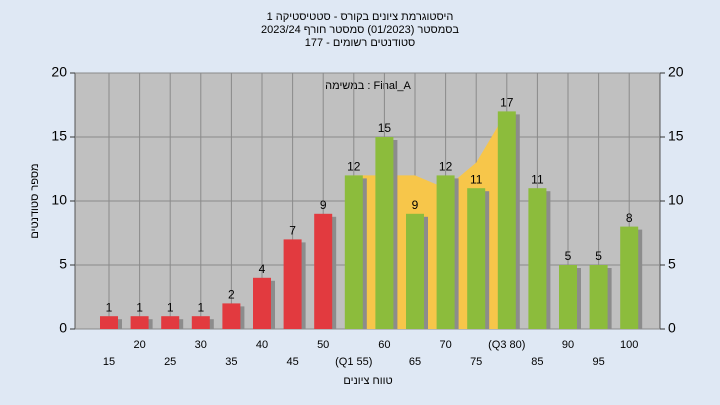 Image resolution: width=720 pixels, height=405 pixels. What do you see at coordinates (368, 86) in the screenshot?
I see `annotation: במשימה : Final_A` at bounding box center [368, 86].